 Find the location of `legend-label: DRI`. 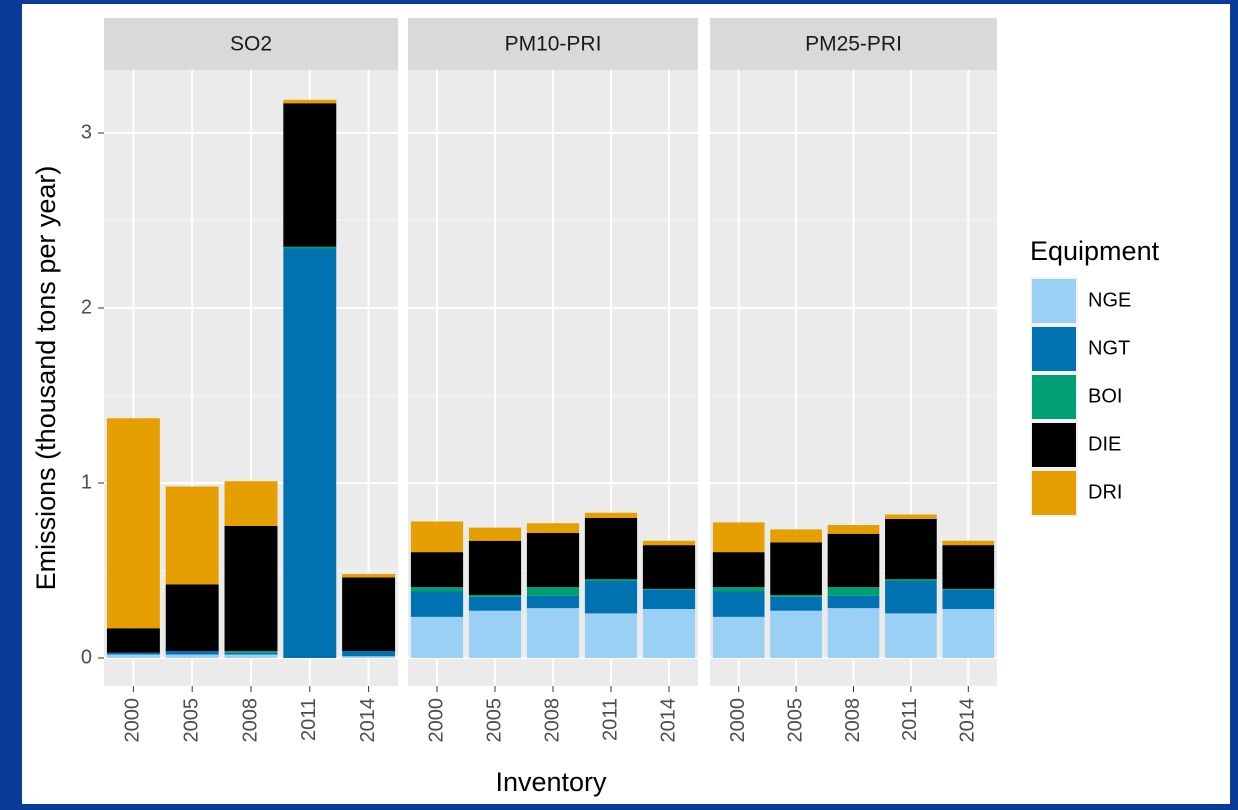

legend-label: DRI is located at coordinates (1105, 492).